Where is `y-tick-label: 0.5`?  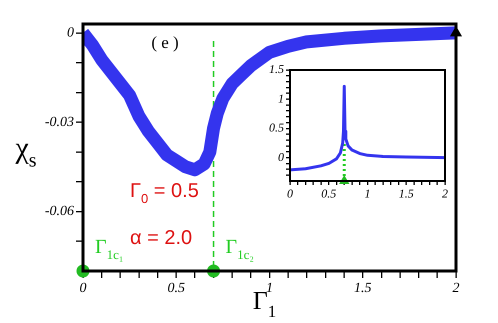 y-tick-label: 0.5 is located at coordinates (276, 127).